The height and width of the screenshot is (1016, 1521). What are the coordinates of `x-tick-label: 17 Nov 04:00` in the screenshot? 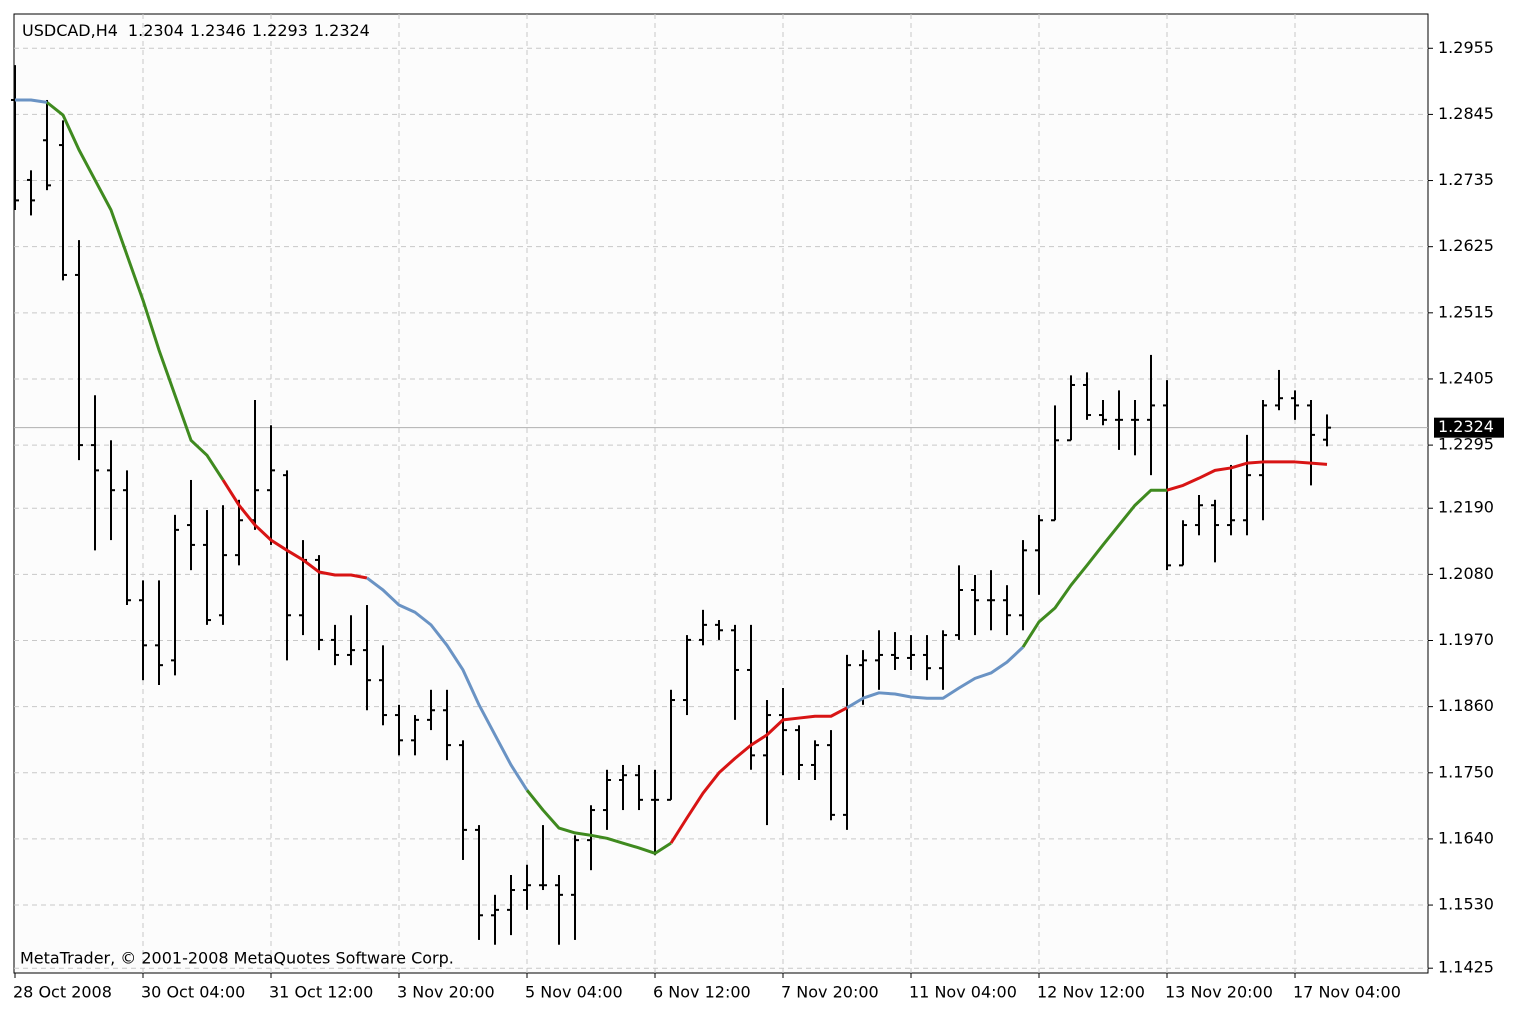 It's located at (1347, 992).